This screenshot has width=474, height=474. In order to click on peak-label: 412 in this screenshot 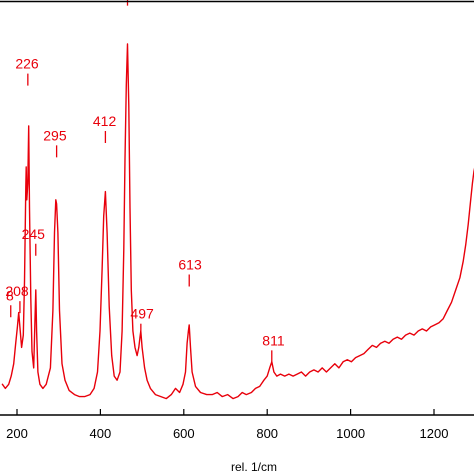, I will do `click(105, 121)`.